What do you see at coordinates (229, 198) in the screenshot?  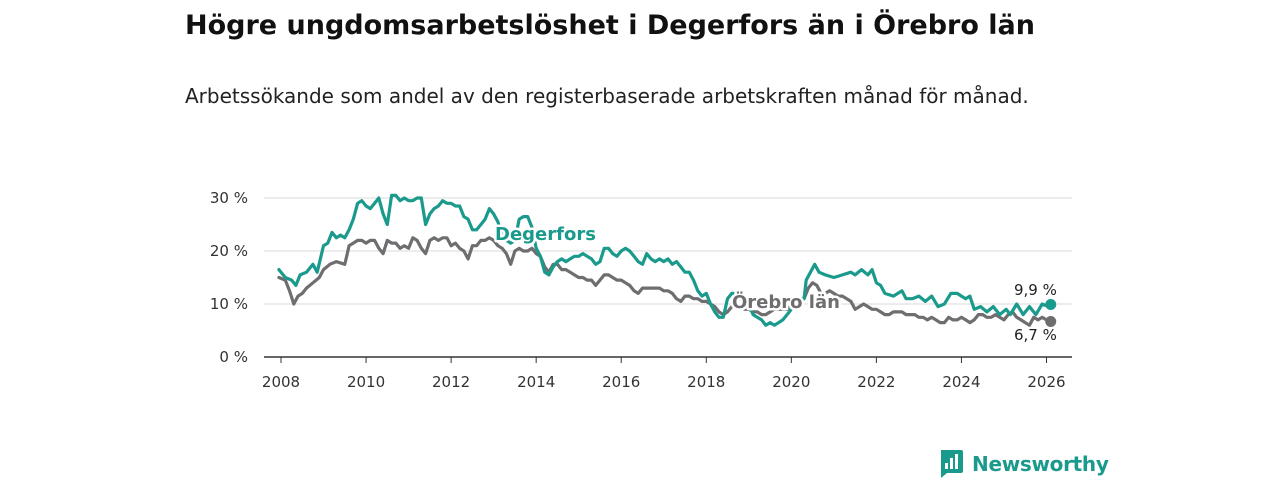 I see `y-tick-label: 30 %` at bounding box center [229, 198].